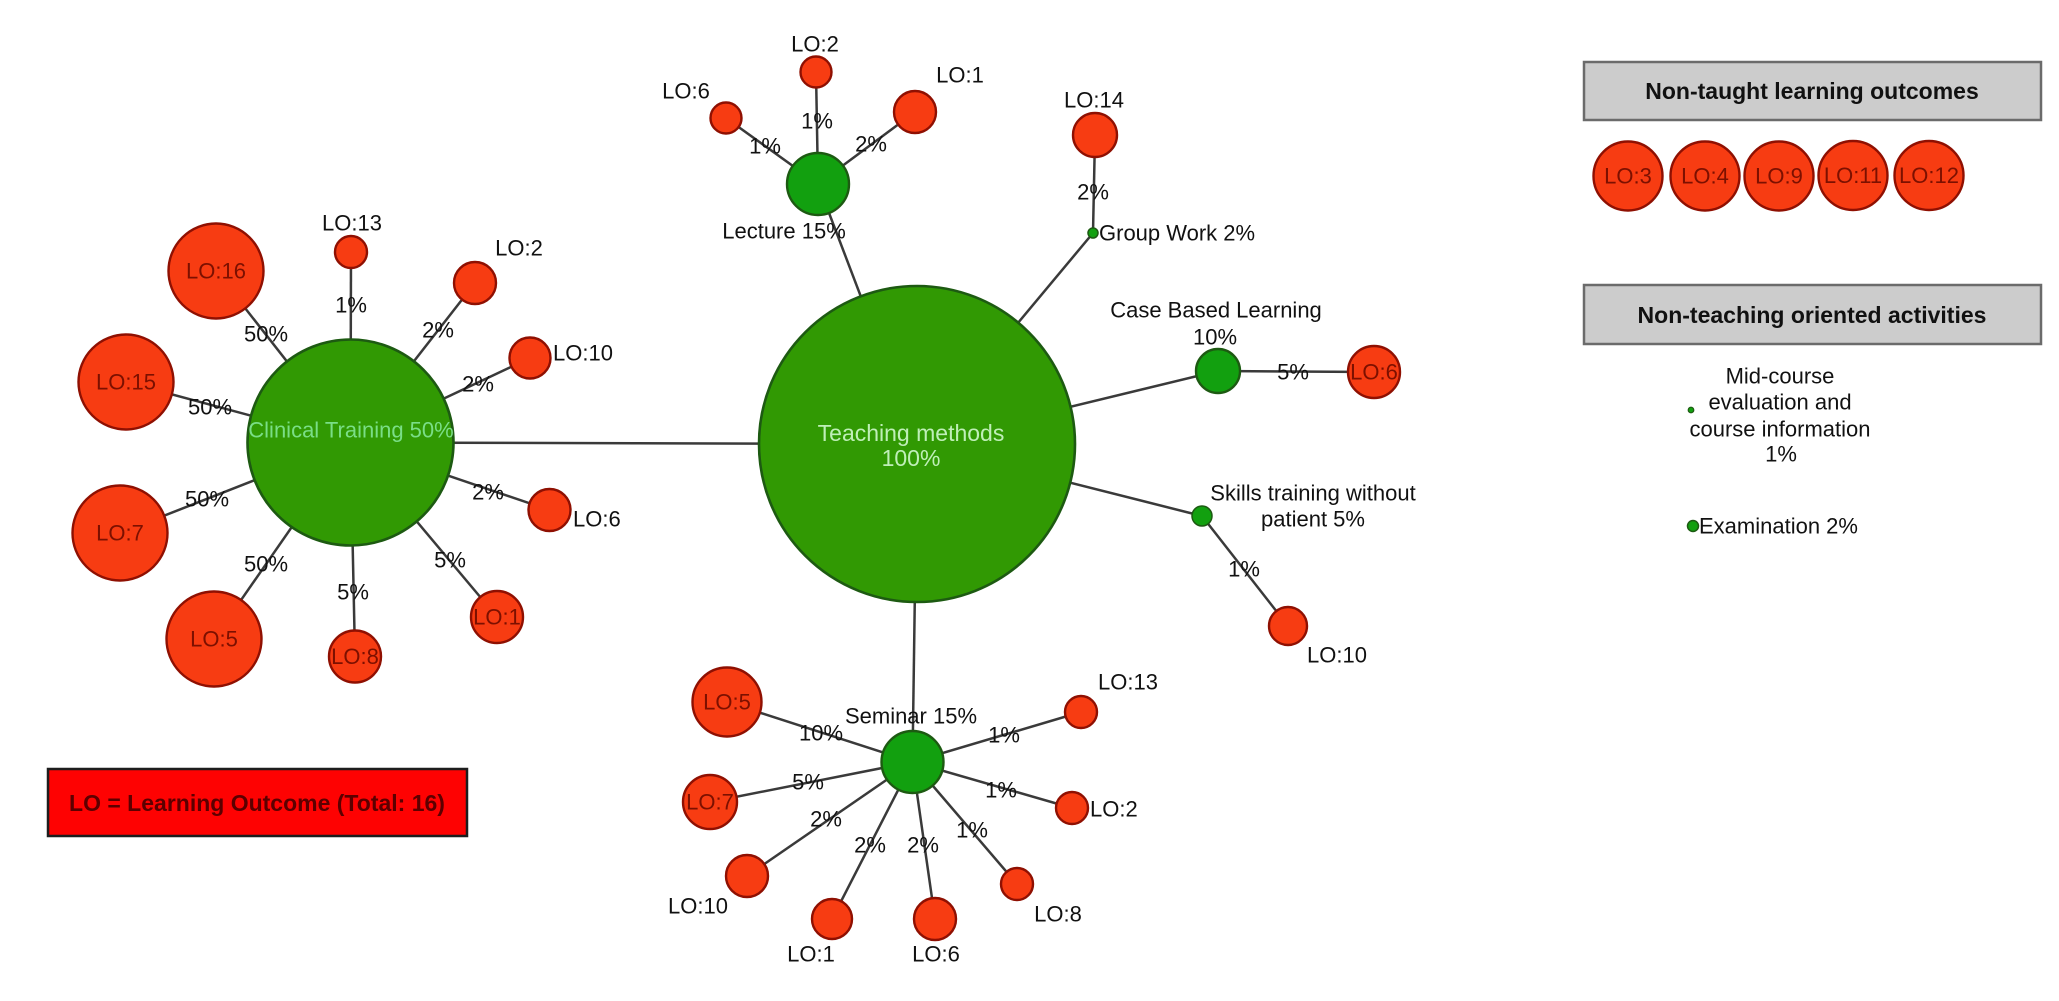 The height and width of the screenshot is (1001, 2059). Describe the element at coordinates (1778, 526) in the screenshot. I see `svg-text: Examination 2%` at that location.